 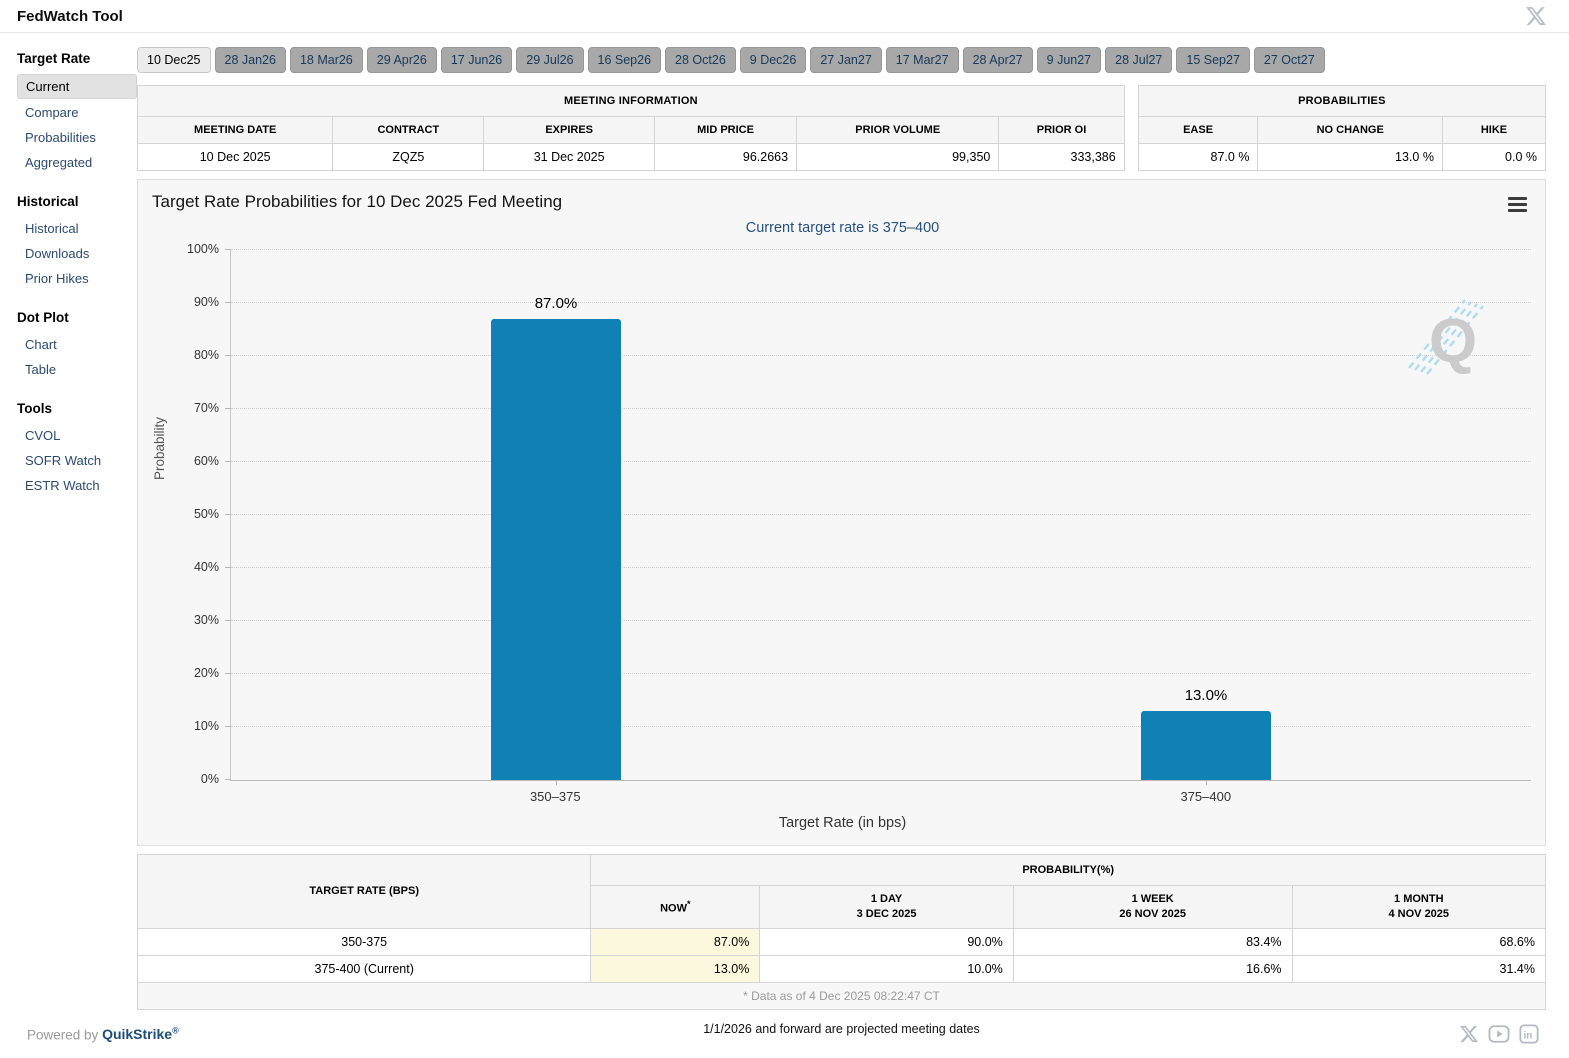 I want to click on y-tick-label: 90%, so click(x=206, y=302).